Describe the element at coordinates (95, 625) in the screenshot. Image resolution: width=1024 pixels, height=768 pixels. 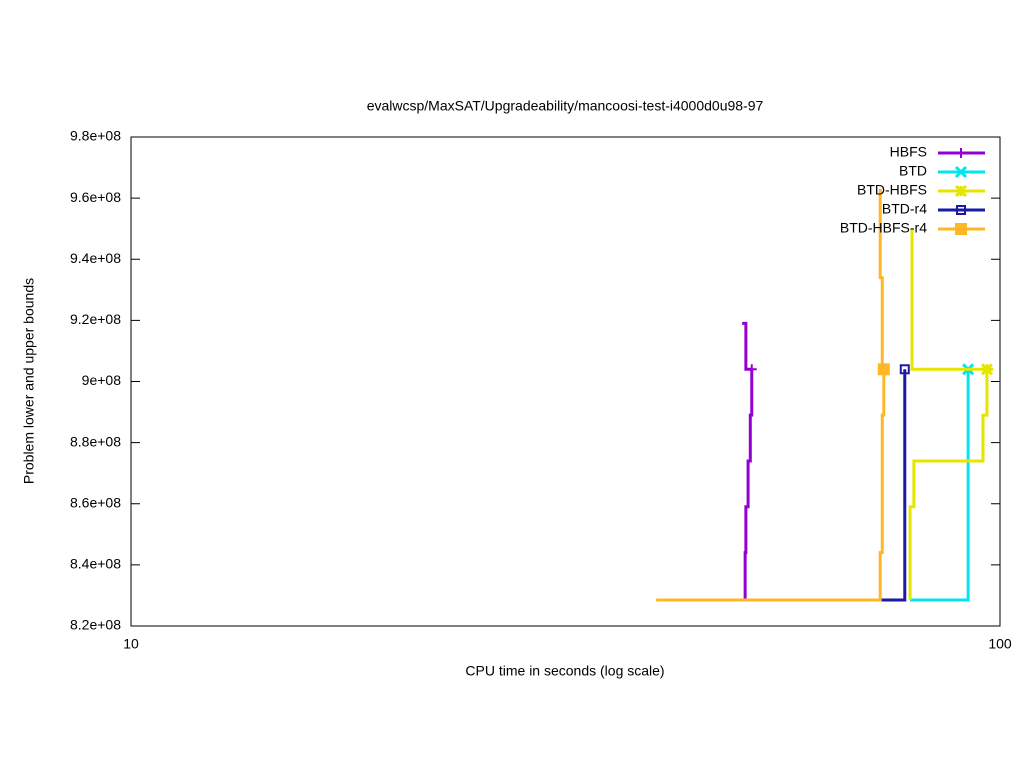
I see `y-tick-label: 8.2e+08` at that location.